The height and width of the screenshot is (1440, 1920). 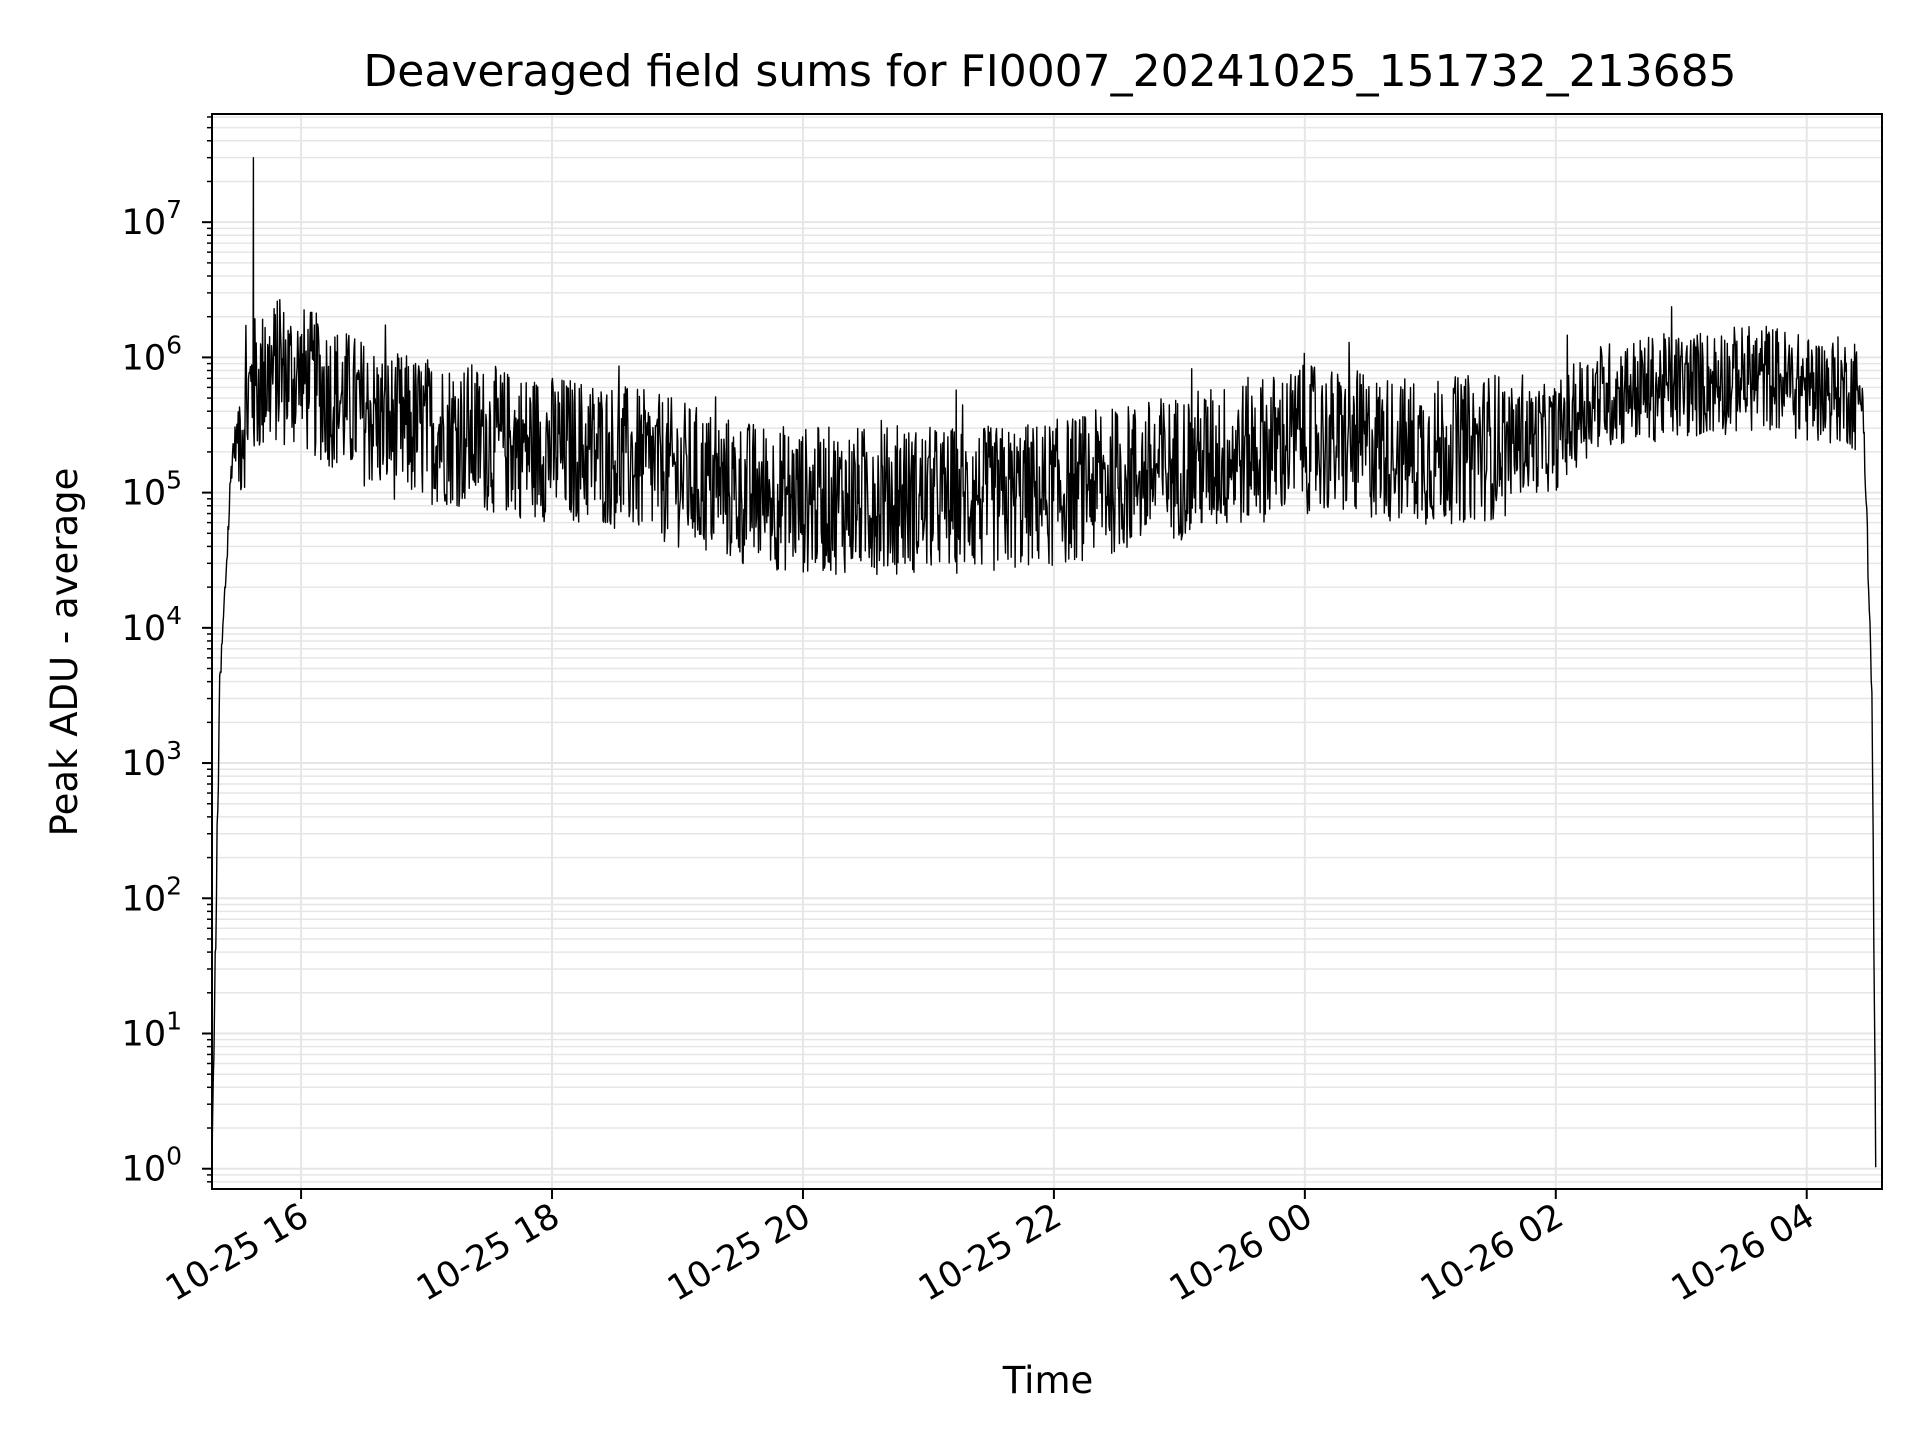 I want to click on y-tick-label: 10¹, so click(x=152, y=1030).